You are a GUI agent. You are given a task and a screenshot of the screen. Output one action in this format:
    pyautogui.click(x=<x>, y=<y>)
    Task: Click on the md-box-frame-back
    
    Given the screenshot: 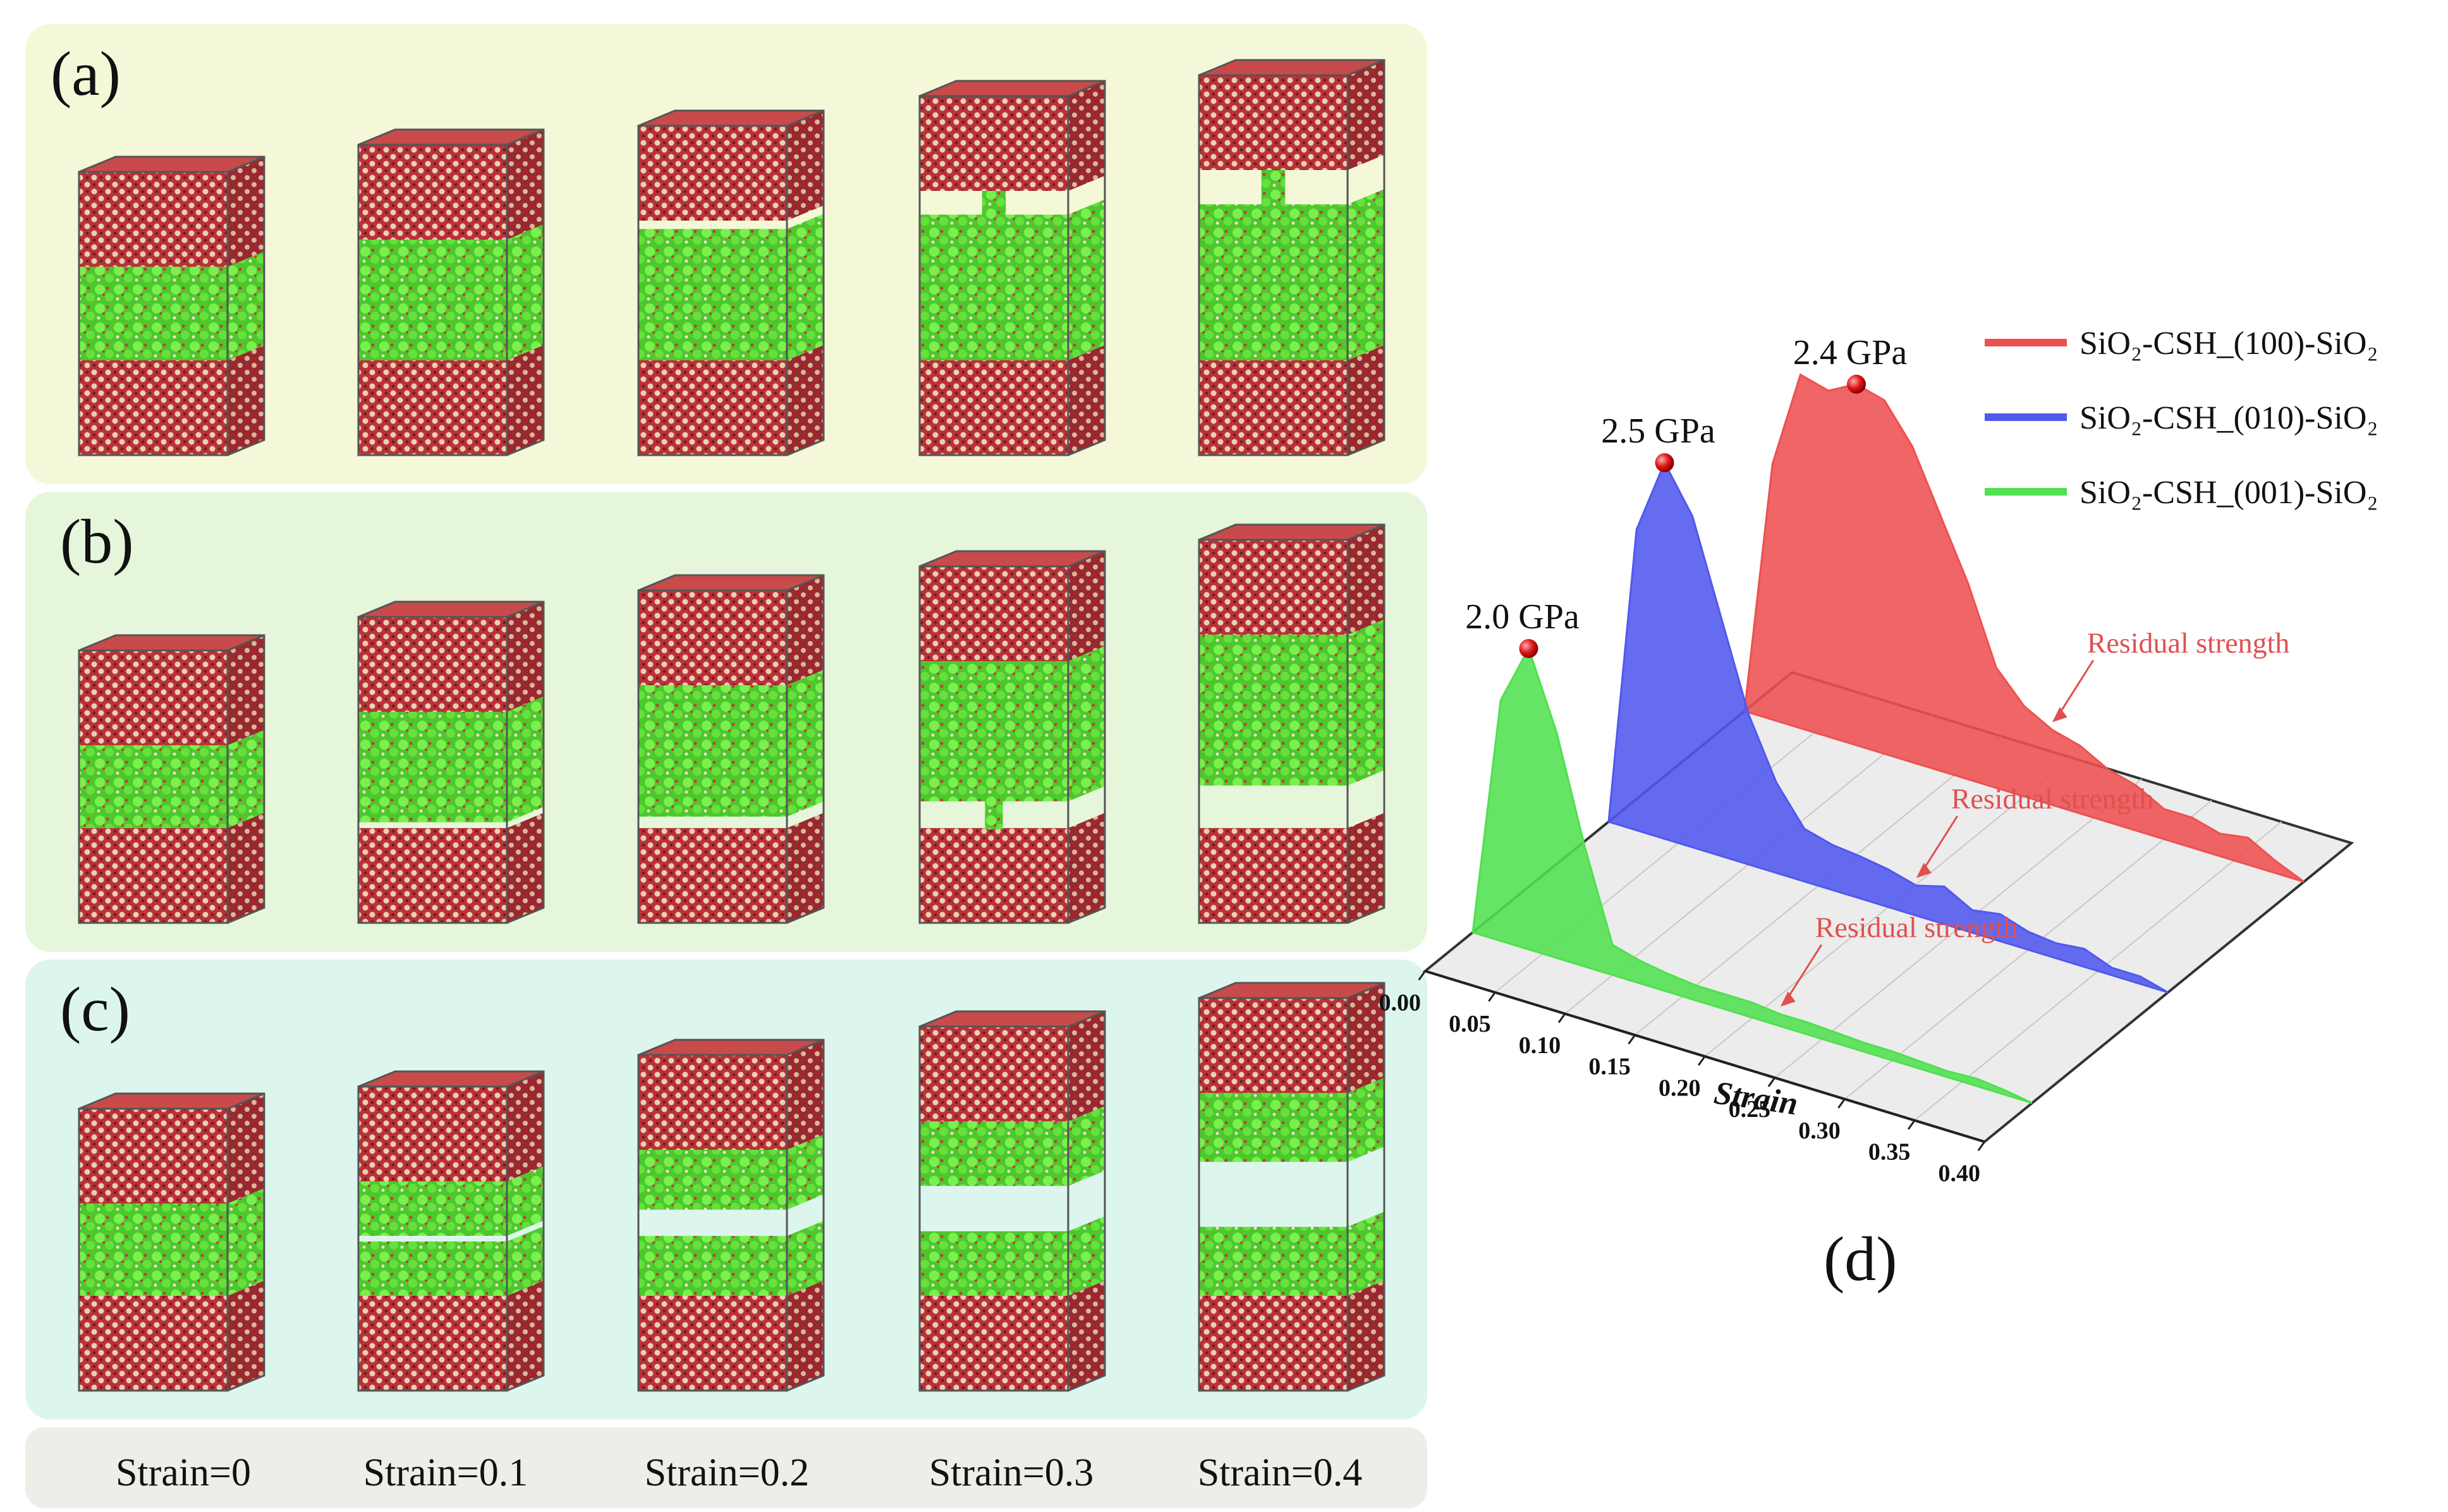 What is the action you would take?
    pyautogui.click(x=1012, y=268)
    